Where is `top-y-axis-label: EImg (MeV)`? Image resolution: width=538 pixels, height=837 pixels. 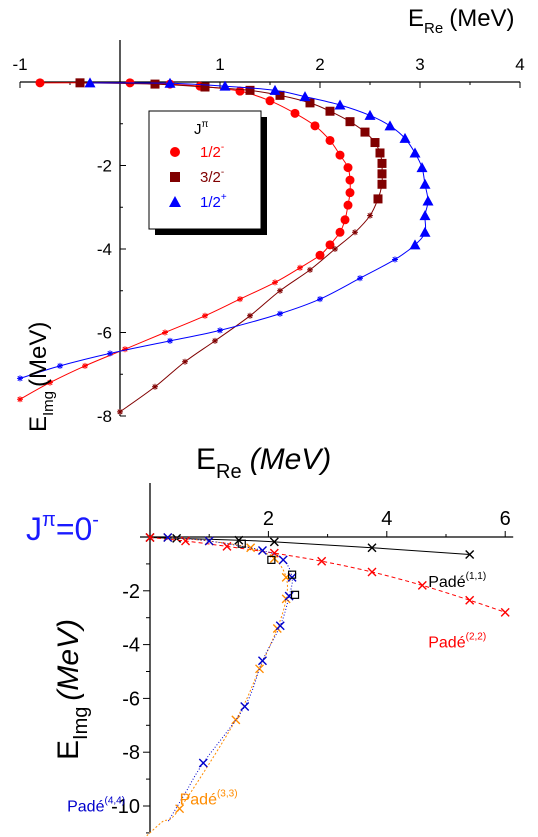
top-y-axis-label: EImg (MeV) is located at coordinates (41, 377).